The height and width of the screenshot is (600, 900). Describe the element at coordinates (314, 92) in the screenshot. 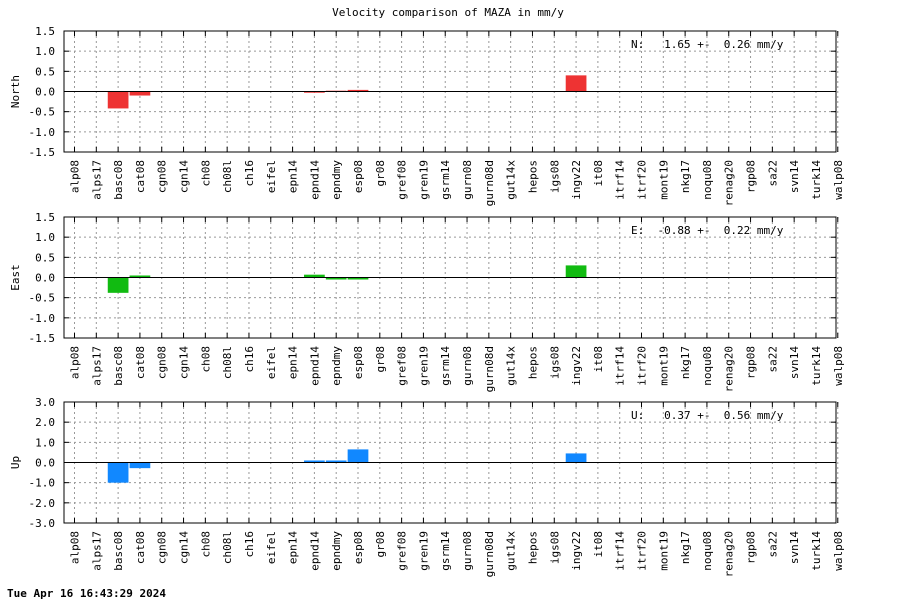

I see `bar-epnd14` at that location.